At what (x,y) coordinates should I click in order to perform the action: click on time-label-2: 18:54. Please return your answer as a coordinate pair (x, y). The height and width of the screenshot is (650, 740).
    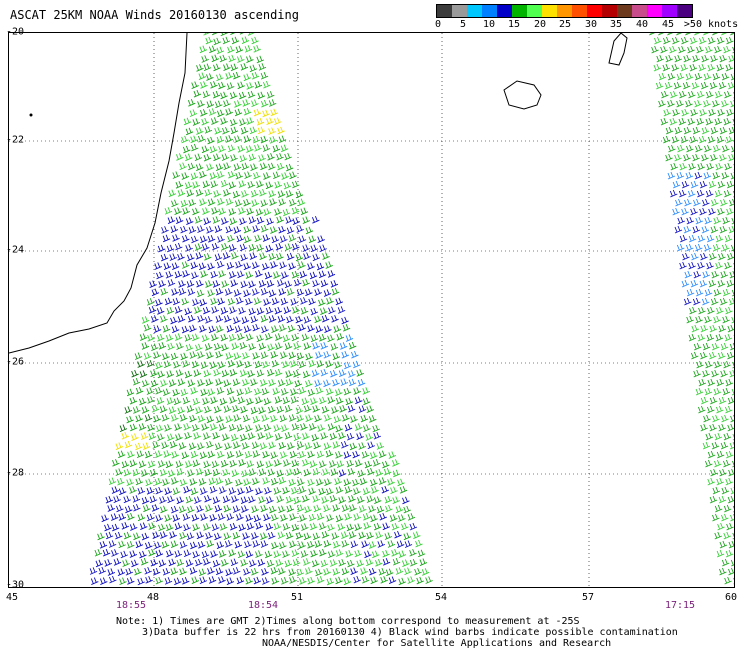
    Looking at the image, I should click on (263, 605).